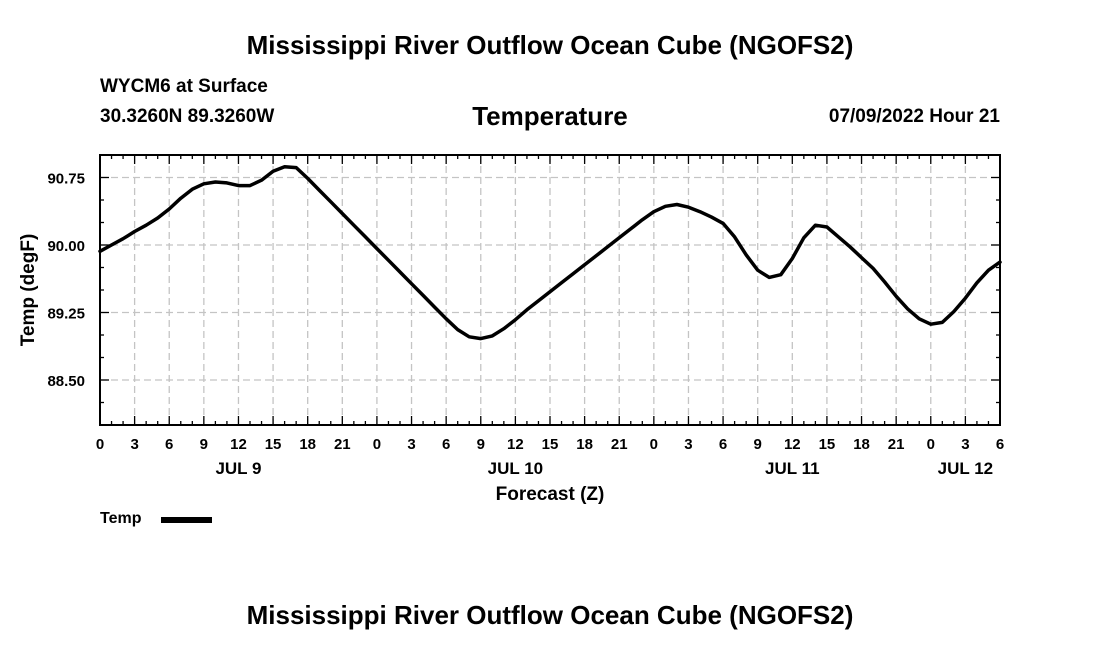 The image size is (1100, 650). What do you see at coordinates (238, 468) in the screenshot?
I see `x-date-label: JUL 9` at bounding box center [238, 468].